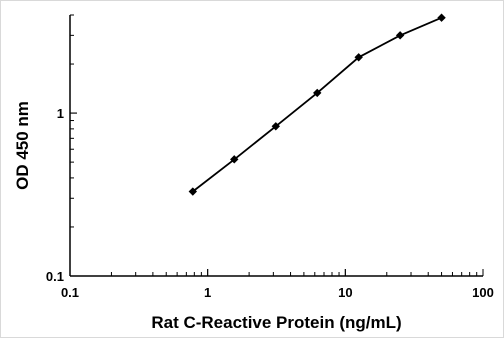 Image resolution: width=504 pixels, height=339 pixels. What do you see at coordinates (207, 292) in the screenshot?
I see `x-tick-label: 1` at bounding box center [207, 292].